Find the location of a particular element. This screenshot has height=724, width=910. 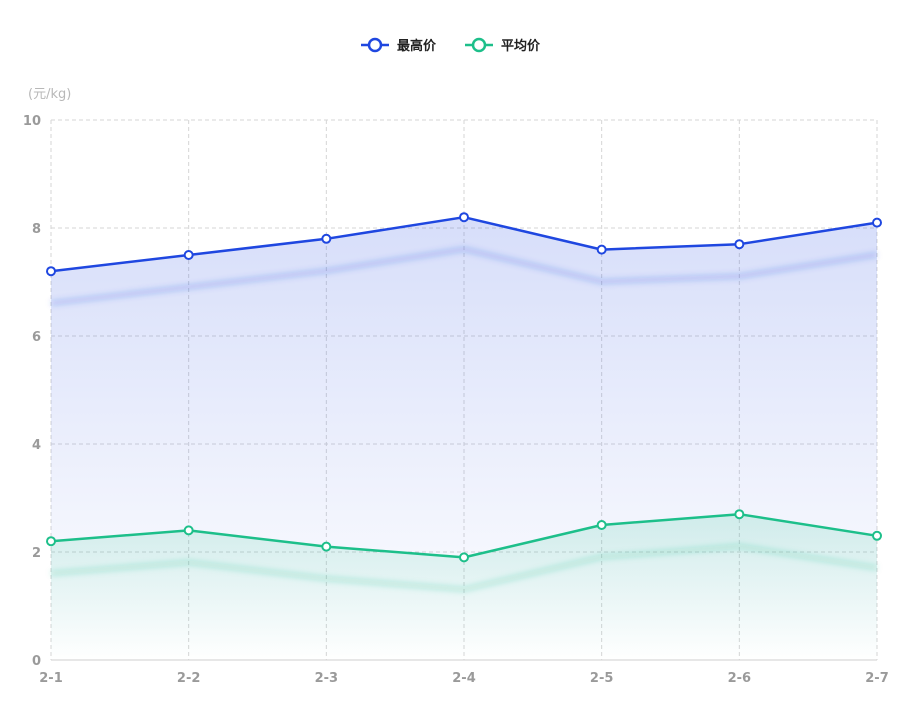

y-axis-unit-label: (元/kg) is located at coordinates (49, 94).